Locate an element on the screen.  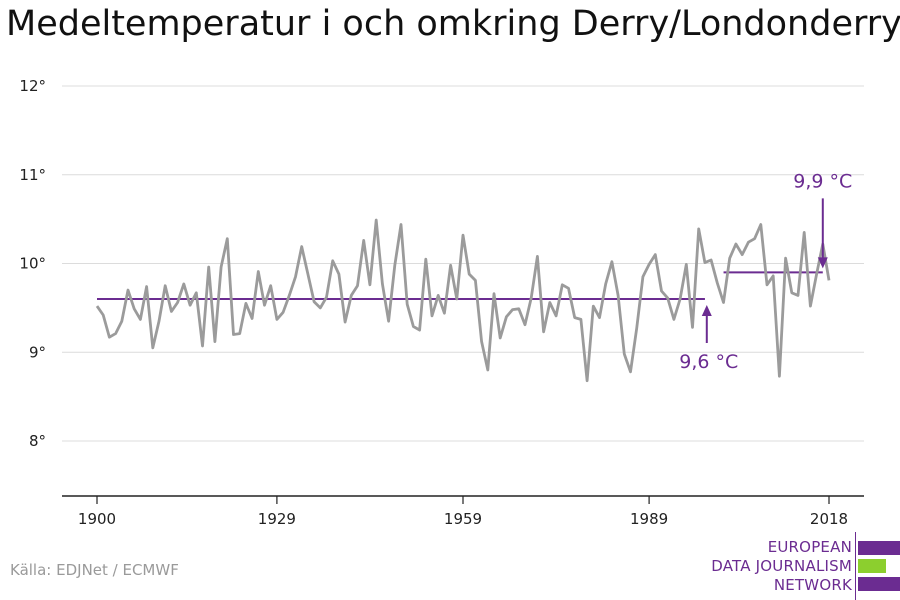
logo-divider is located at coordinates (855, 566).